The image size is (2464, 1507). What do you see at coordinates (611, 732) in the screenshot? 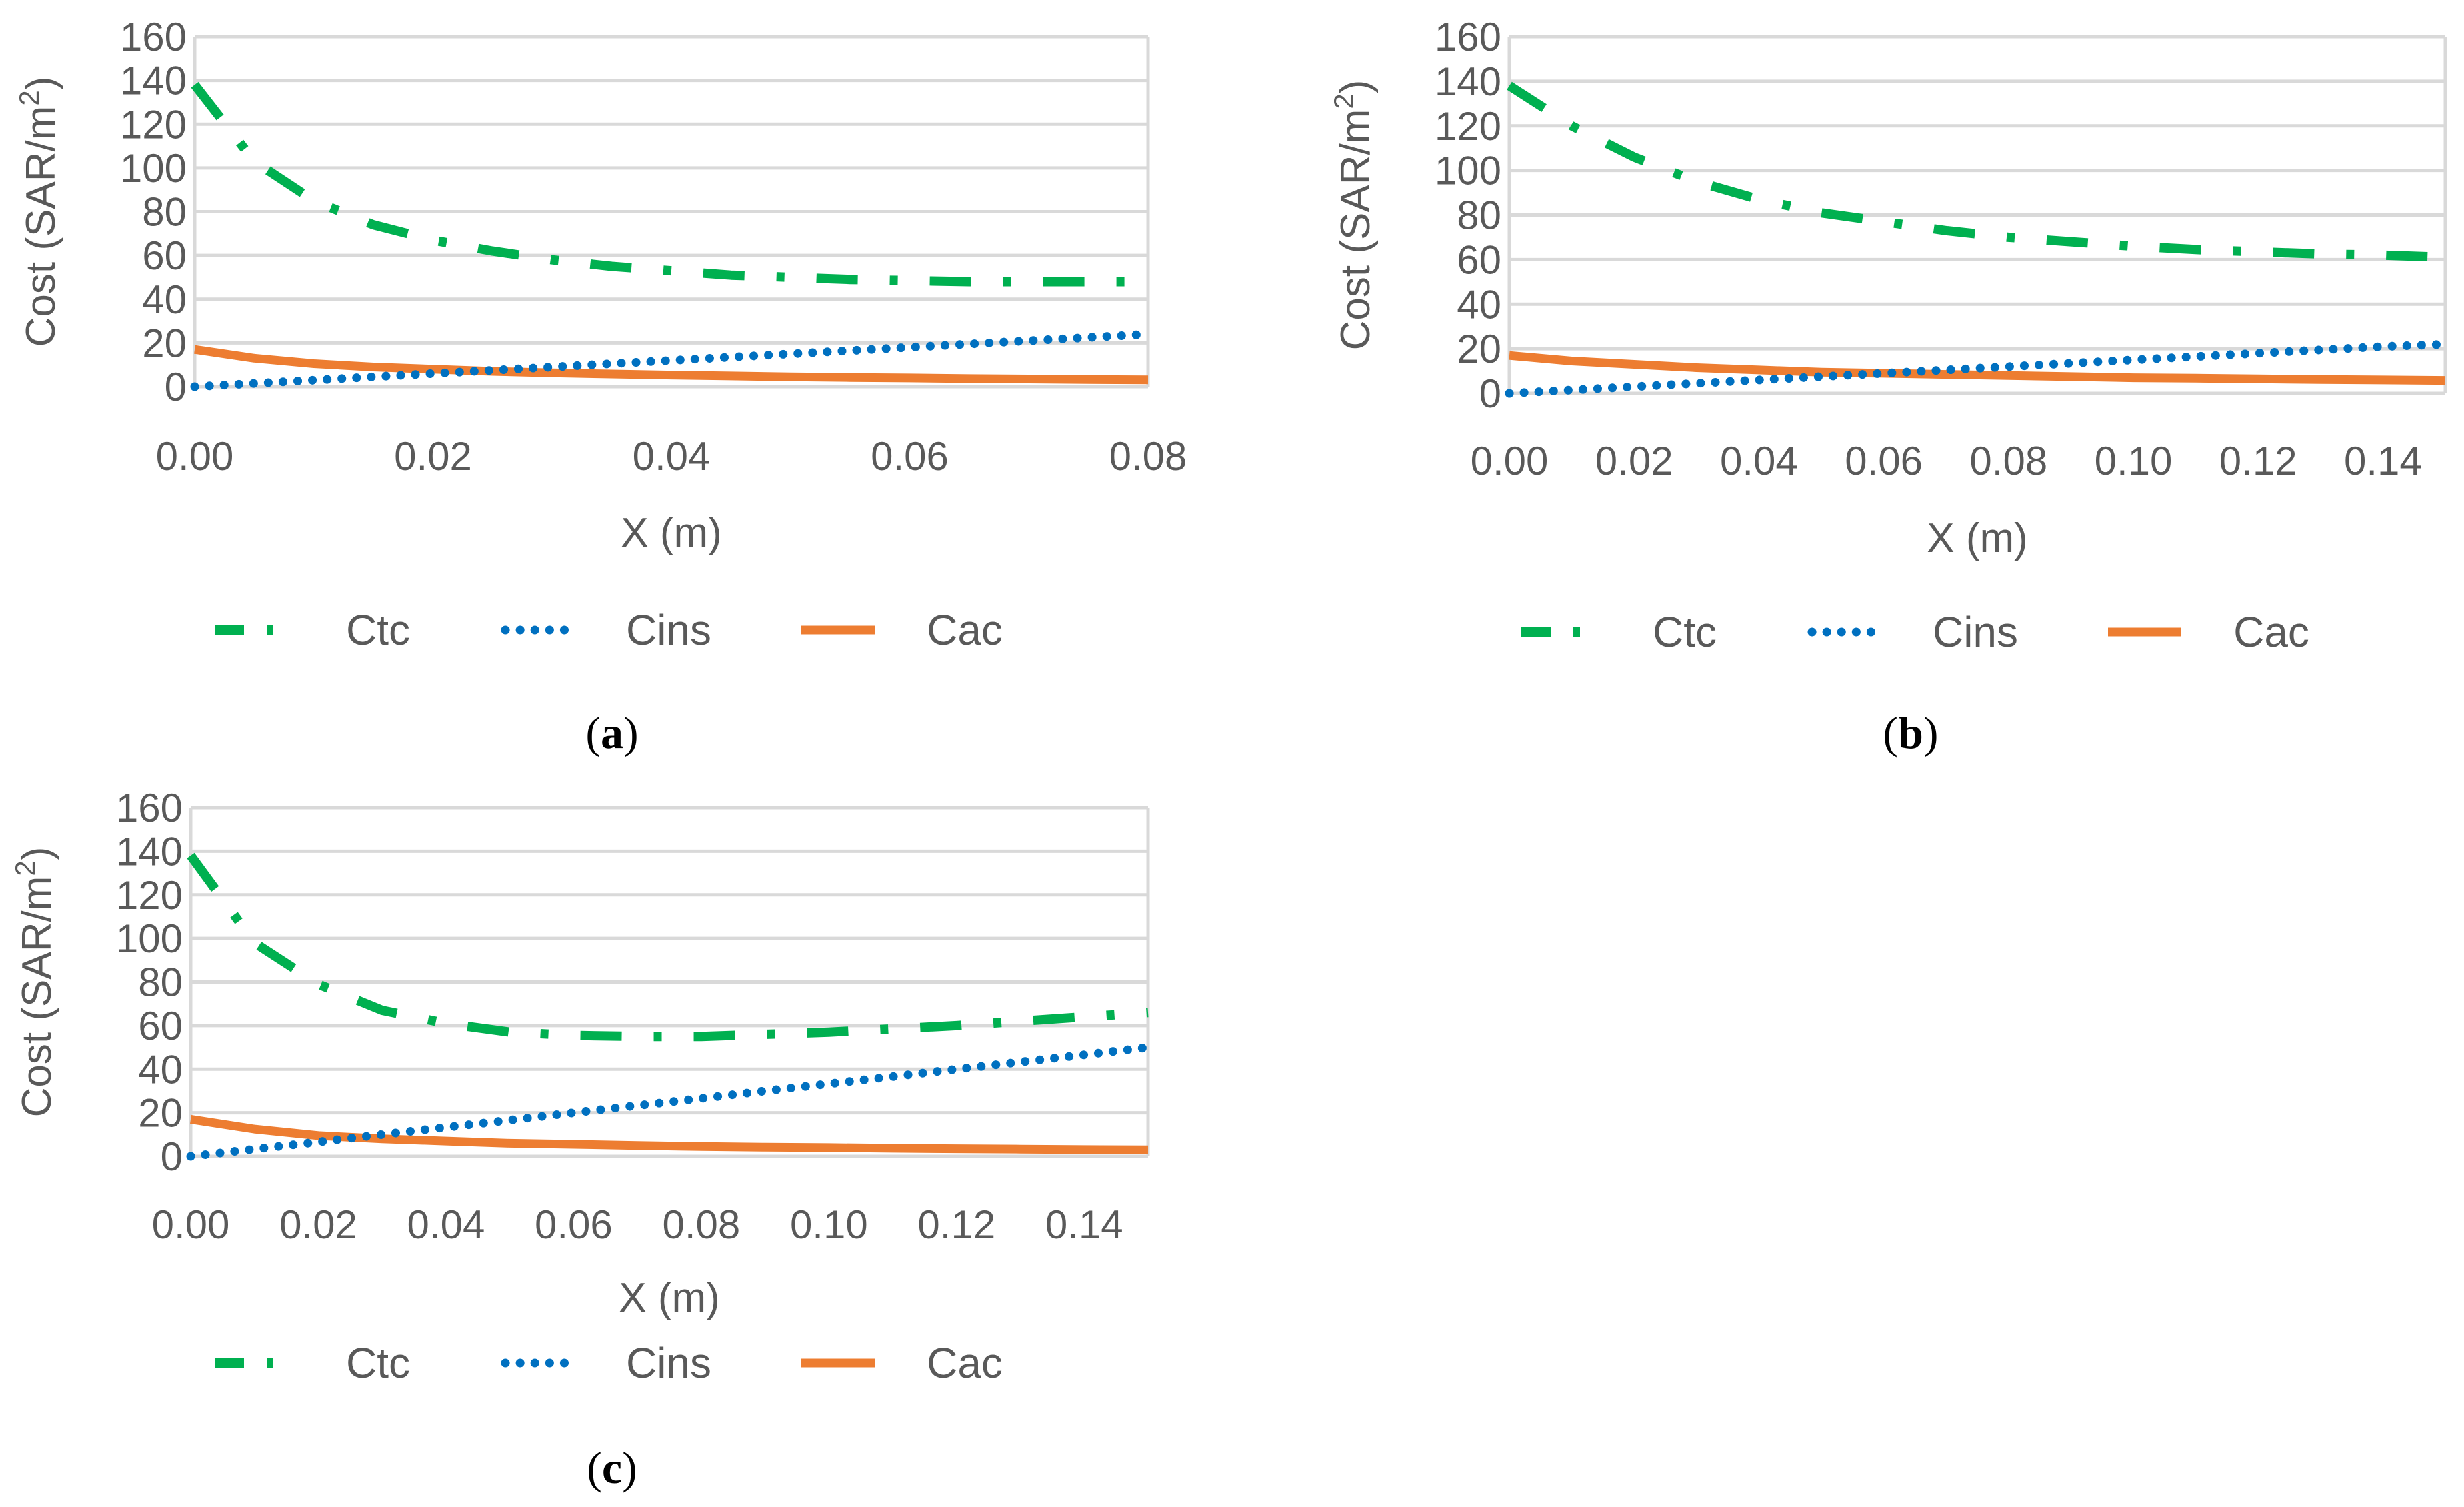
I see `panel-label: (a)` at bounding box center [611, 732].